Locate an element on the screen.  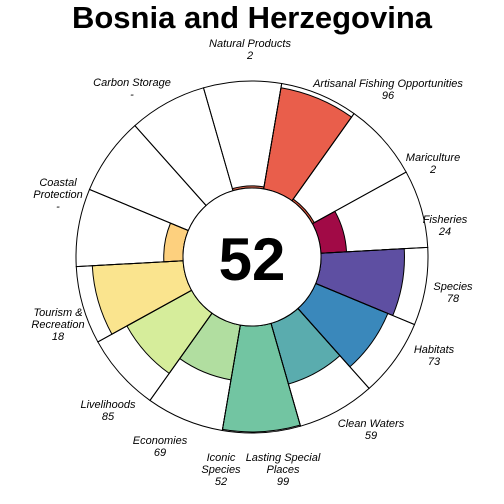
petal-artisanal-fishing-opportunities is located at coordinates (308, 144).